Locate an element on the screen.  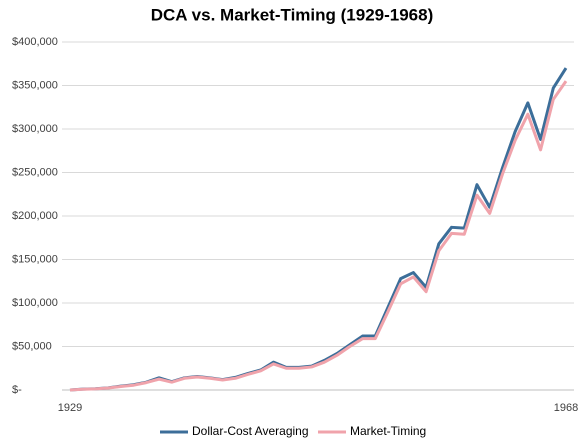
y-tick-label: $50,000 is located at coordinates (32, 346).